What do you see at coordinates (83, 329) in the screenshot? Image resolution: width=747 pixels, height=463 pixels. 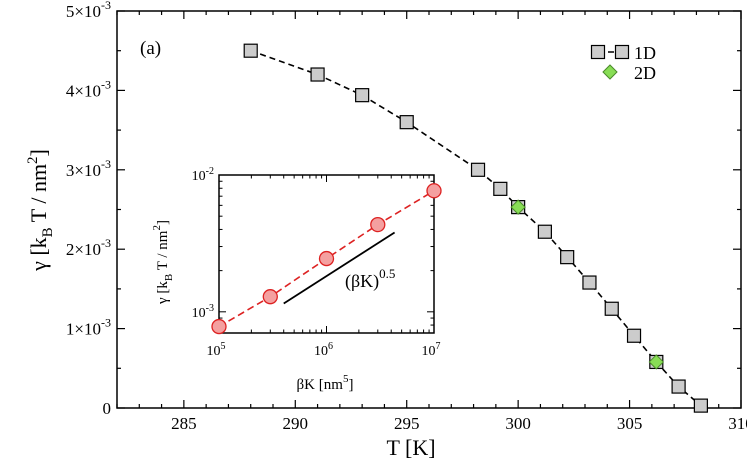 I see `y-tick-label-base: 1×10` at bounding box center [83, 329].